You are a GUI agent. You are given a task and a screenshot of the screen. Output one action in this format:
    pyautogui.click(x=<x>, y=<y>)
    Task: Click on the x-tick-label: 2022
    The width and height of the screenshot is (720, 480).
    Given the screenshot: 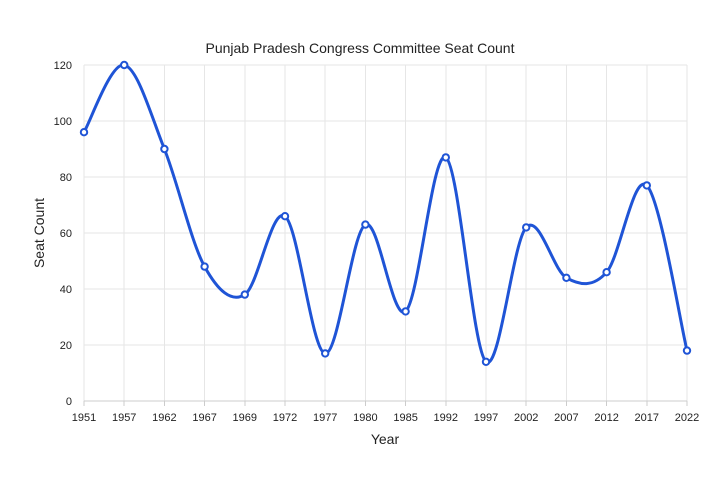 What is the action you would take?
    pyautogui.click(x=687, y=418)
    